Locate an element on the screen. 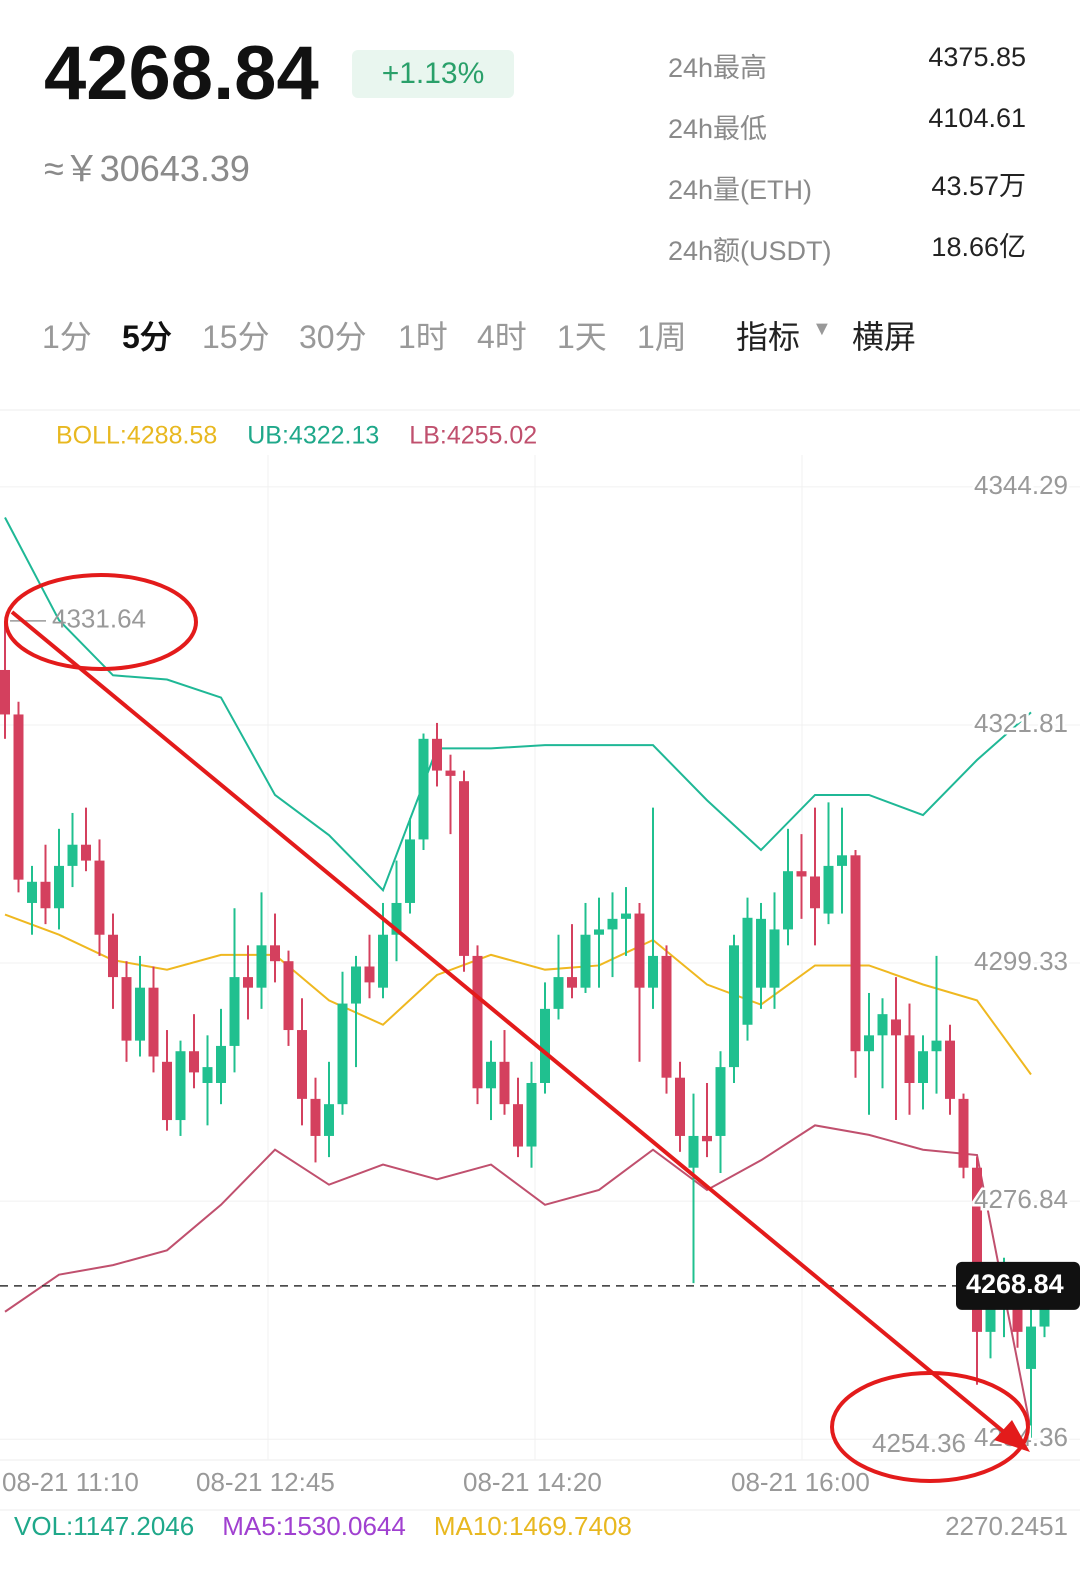 The height and width of the screenshot is (1583, 1080). circle is located at coordinates (101, 622).